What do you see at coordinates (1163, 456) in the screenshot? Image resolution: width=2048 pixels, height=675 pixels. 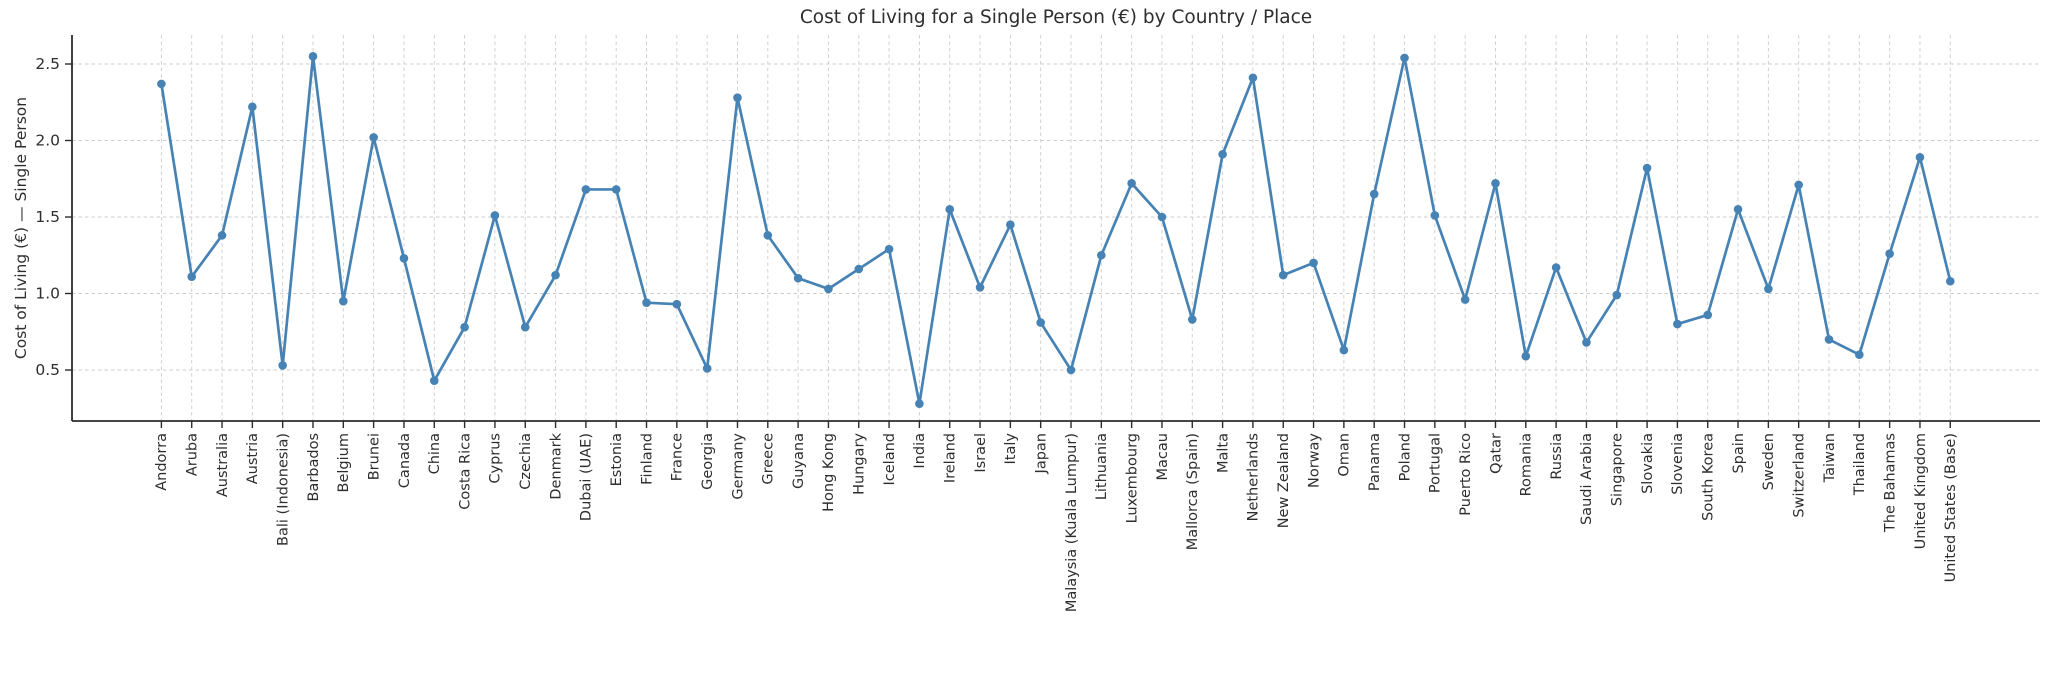 I see `x-tick-label: Macau` at bounding box center [1163, 456].